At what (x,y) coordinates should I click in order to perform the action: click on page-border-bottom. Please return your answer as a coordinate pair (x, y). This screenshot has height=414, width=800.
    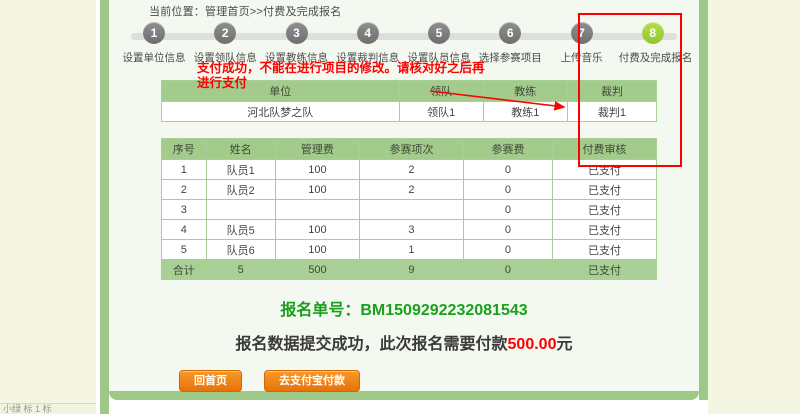
    Looking at the image, I should click on (404, 395).